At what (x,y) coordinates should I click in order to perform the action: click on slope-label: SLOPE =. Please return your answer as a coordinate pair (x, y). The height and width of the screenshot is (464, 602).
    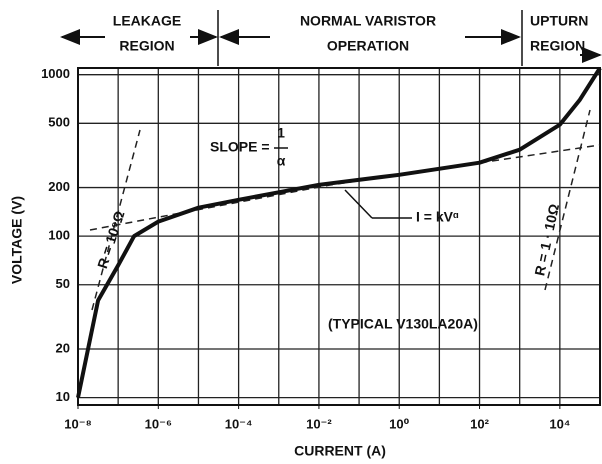
    Looking at the image, I should click on (240, 147).